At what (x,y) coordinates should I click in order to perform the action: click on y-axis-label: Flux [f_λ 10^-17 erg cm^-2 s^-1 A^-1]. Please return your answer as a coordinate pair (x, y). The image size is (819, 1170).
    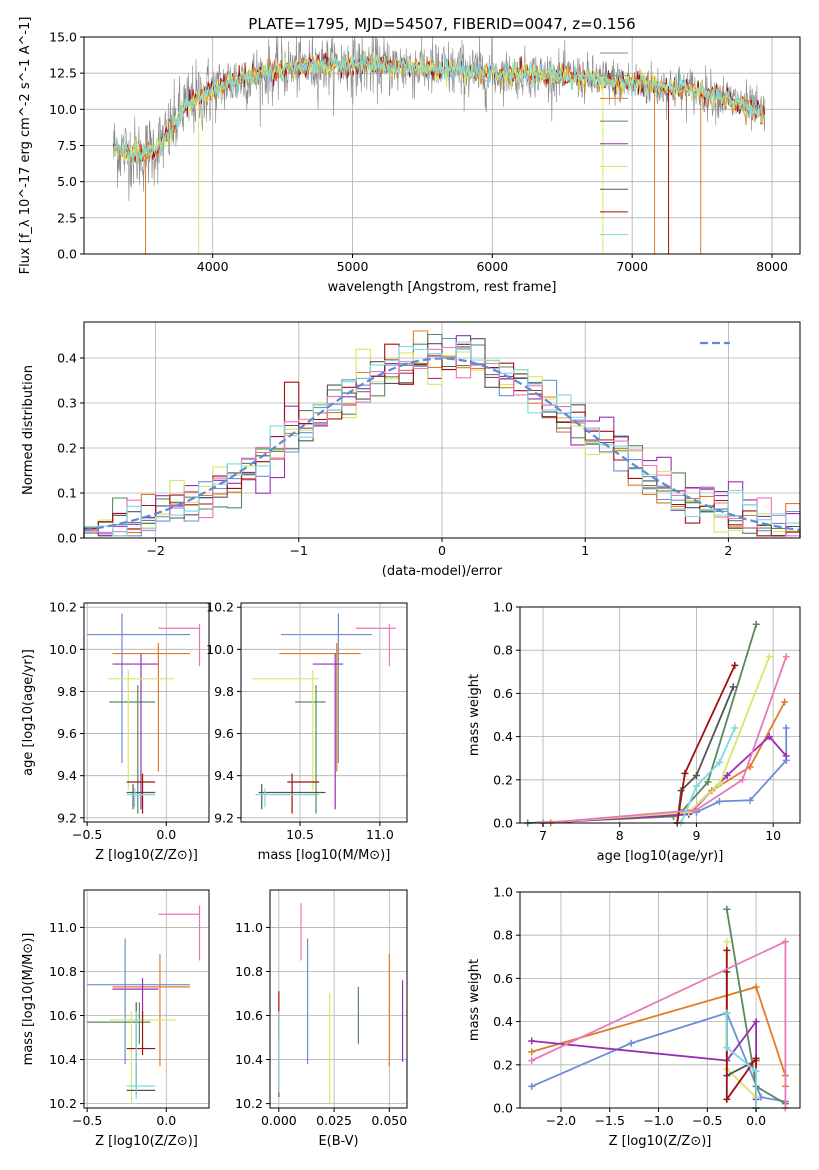
    Looking at the image, I should click on (25, 146).